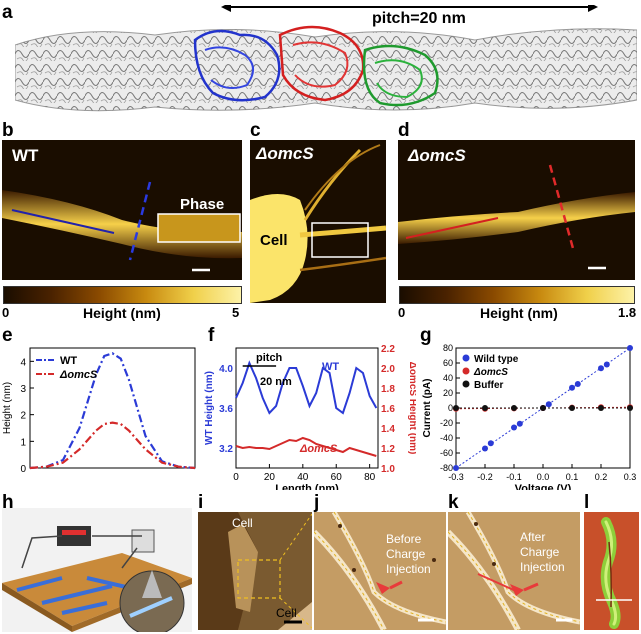 The image size is (641, 634). What do you see at coordinates (303, 477) in the screenshot?
I see `xtick-label-f: 40` at bounding box center [303, 477].